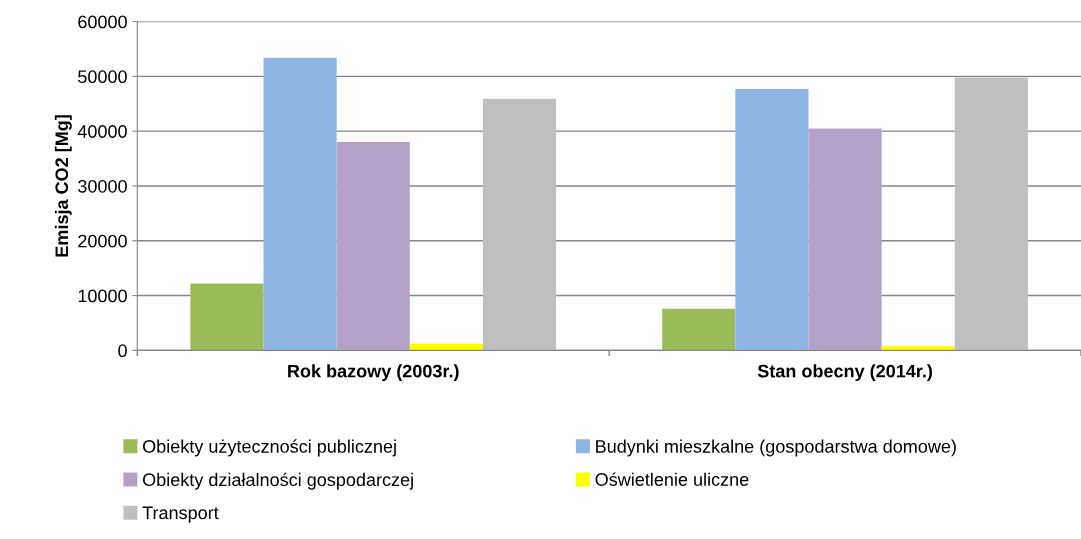 This screenshot has height=539, width=1081. What do you see at coordinates (102, 241) in the screenshot?
I see `y-tick-label: 20000` at bounding box center [102, 241].